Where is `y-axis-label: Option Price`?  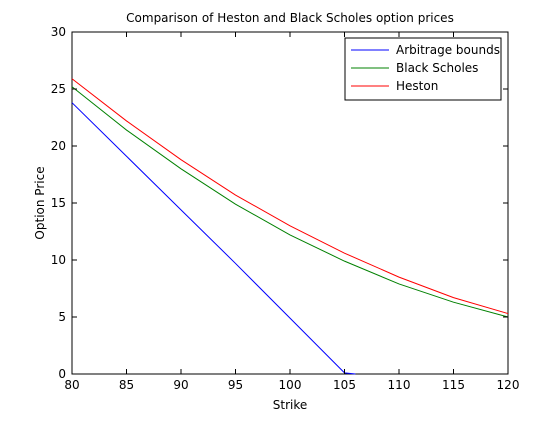 y-axis-label: Option Price is located at coordinates (40, 202).